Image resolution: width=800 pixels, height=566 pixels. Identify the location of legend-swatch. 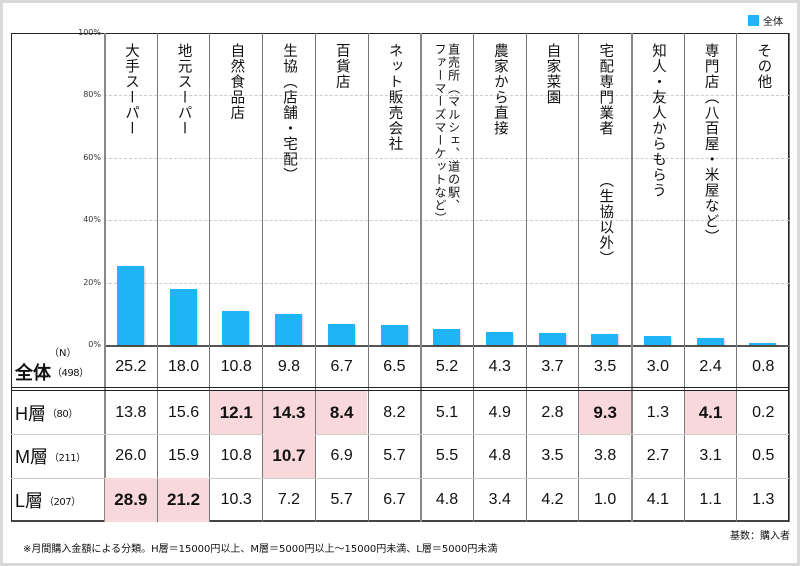
(753, 20).